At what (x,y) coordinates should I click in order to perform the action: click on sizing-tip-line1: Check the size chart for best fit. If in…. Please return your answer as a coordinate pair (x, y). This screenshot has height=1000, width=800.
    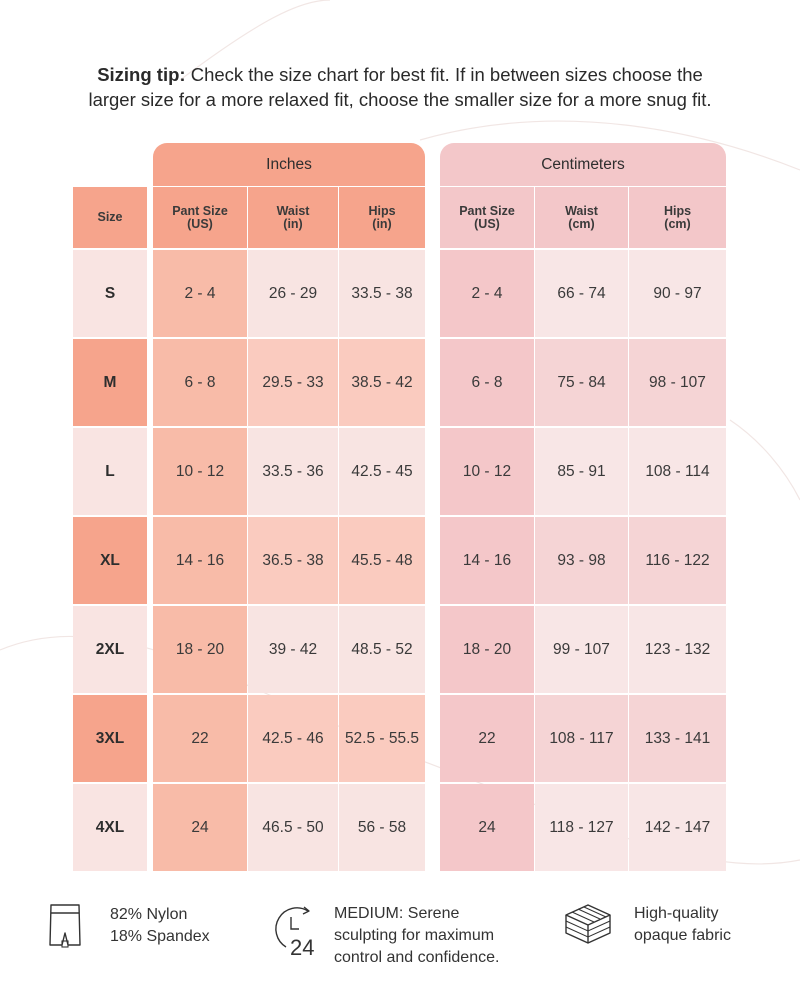
    Looking at the image, I should click on (444, 74).